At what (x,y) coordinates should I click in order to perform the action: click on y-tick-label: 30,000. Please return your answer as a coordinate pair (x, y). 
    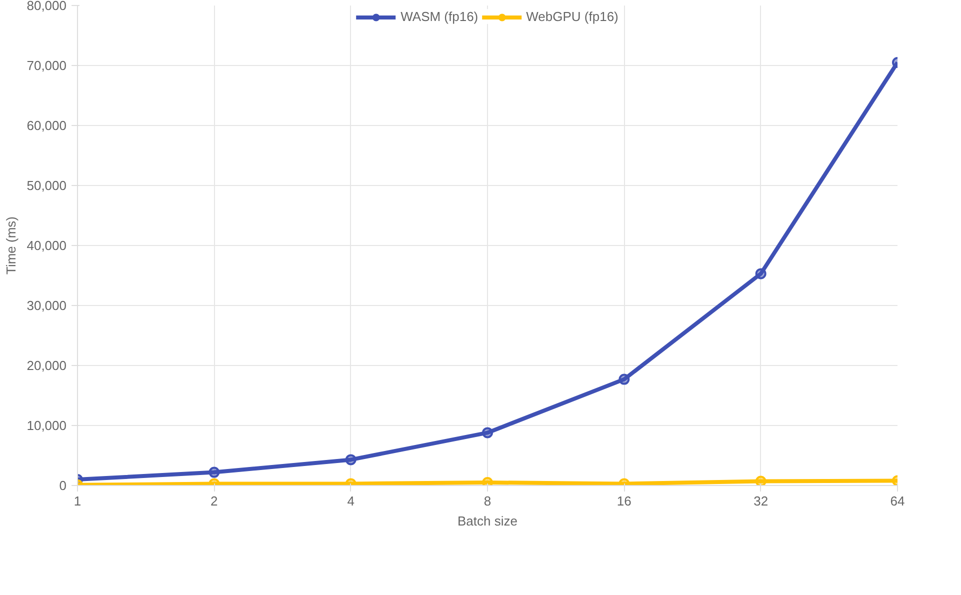
    Looking at the image, I should click on (46, 305).